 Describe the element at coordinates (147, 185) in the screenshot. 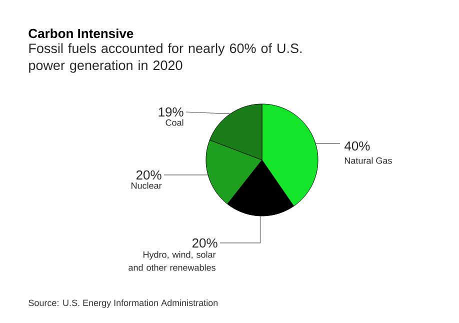

I see `slice-label: Nuclear` at that location.